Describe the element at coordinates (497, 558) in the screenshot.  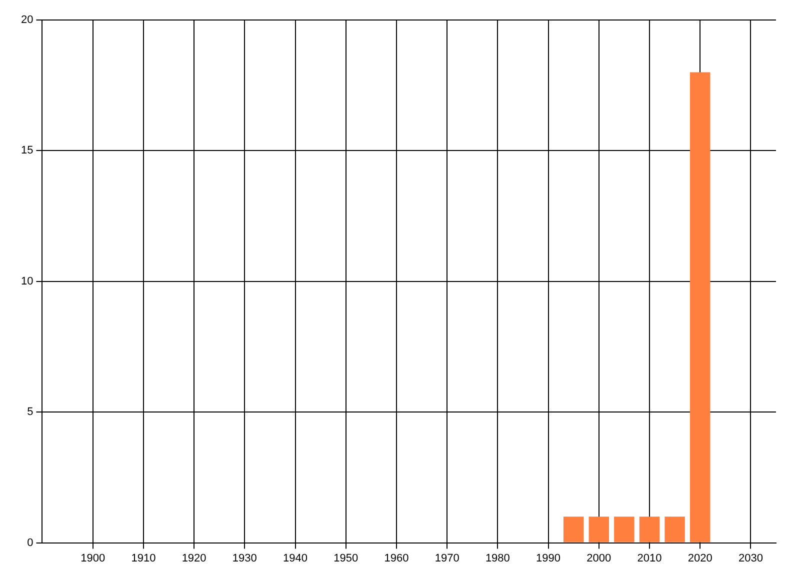
I see `x-tick-label: 1980` at that location.